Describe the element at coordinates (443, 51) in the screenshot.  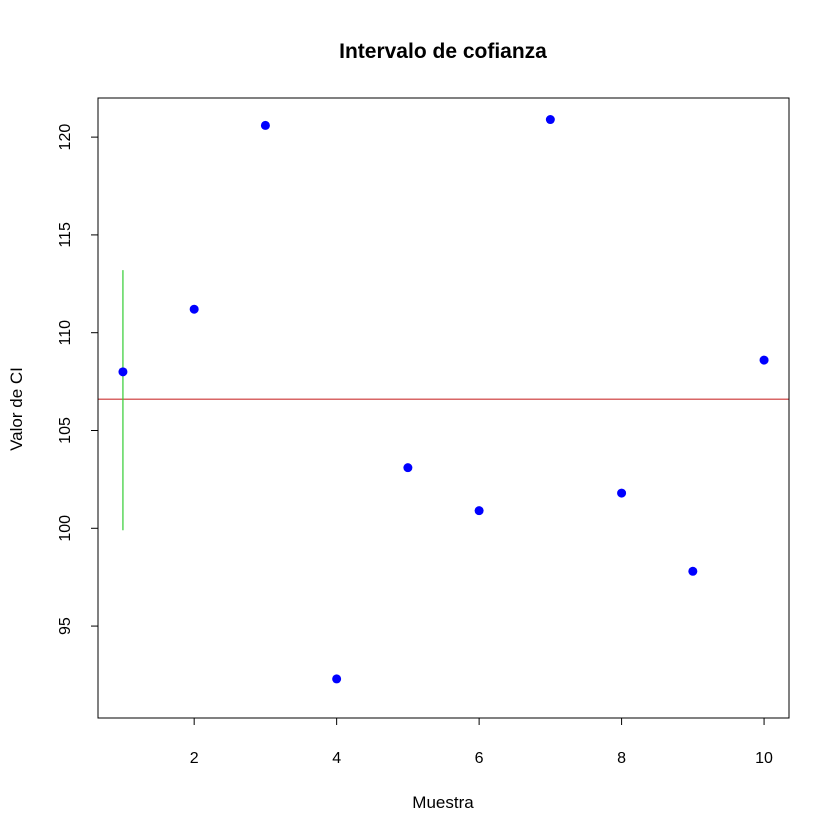
I see `chart-title: Intervalo de cofianza` at that location.